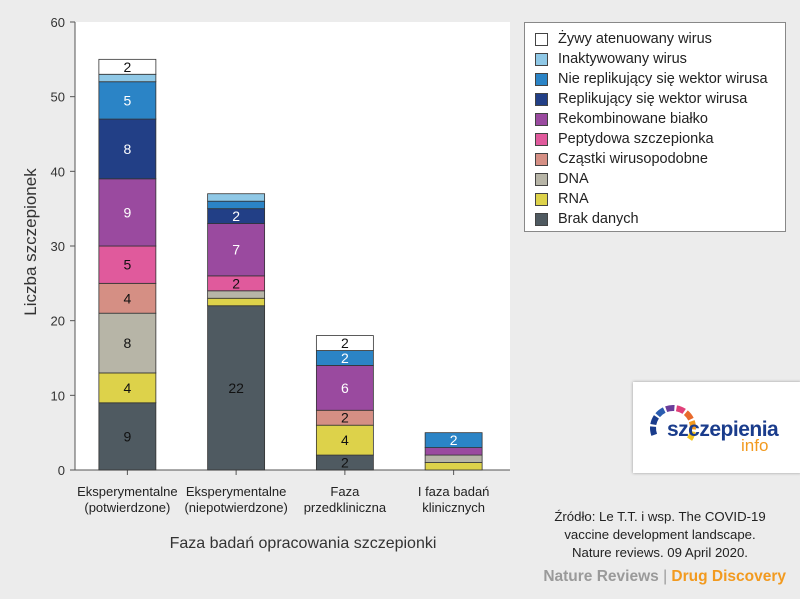 The image size is (800, 599). What do you see at coordinates (660, 516) in the screenshot?
I see `source-line: Źródło: Le T.T. i wsp. The COVID-19` at bounding box center [660, 516].